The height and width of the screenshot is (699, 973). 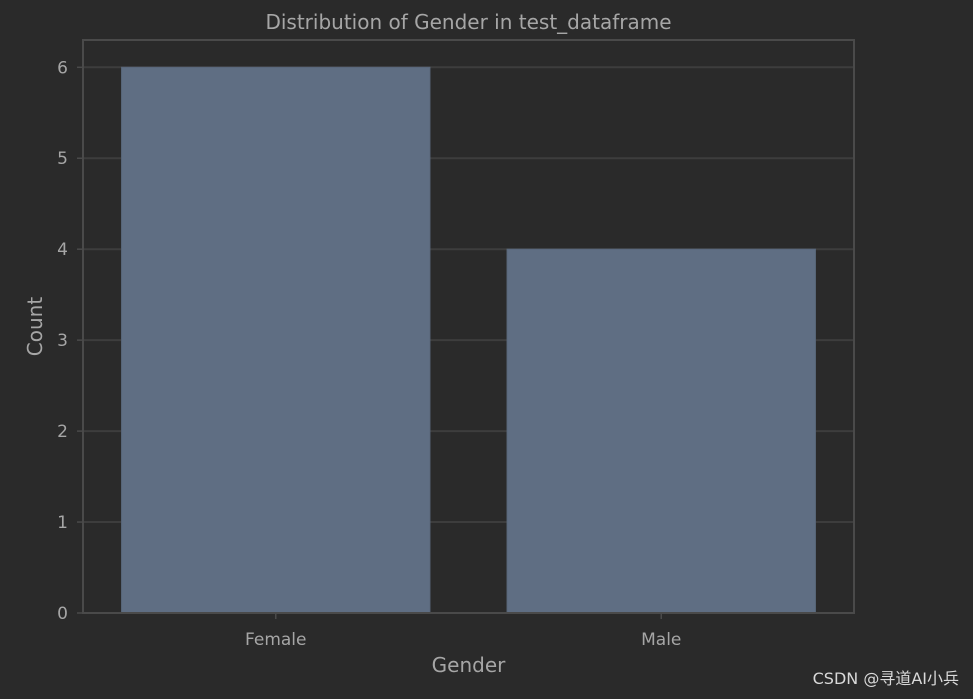 What do you see at coordinates (463, 631) in the screenshot?
I see `x-axis-ticks: Female Male` at bounding box center [463, 631].